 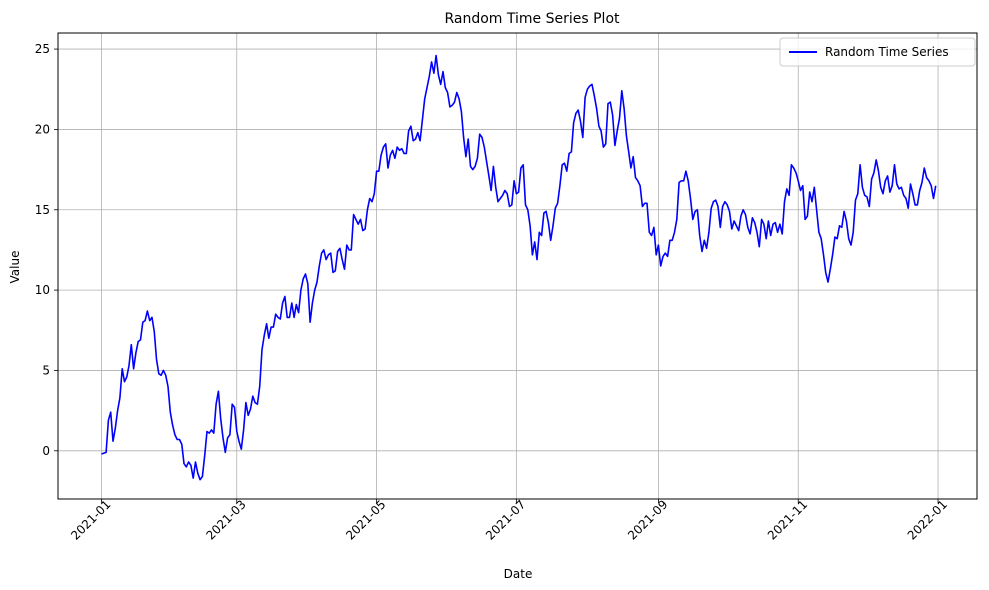 I want to click on y-tick-label: 20, so click(x=42, y=129).